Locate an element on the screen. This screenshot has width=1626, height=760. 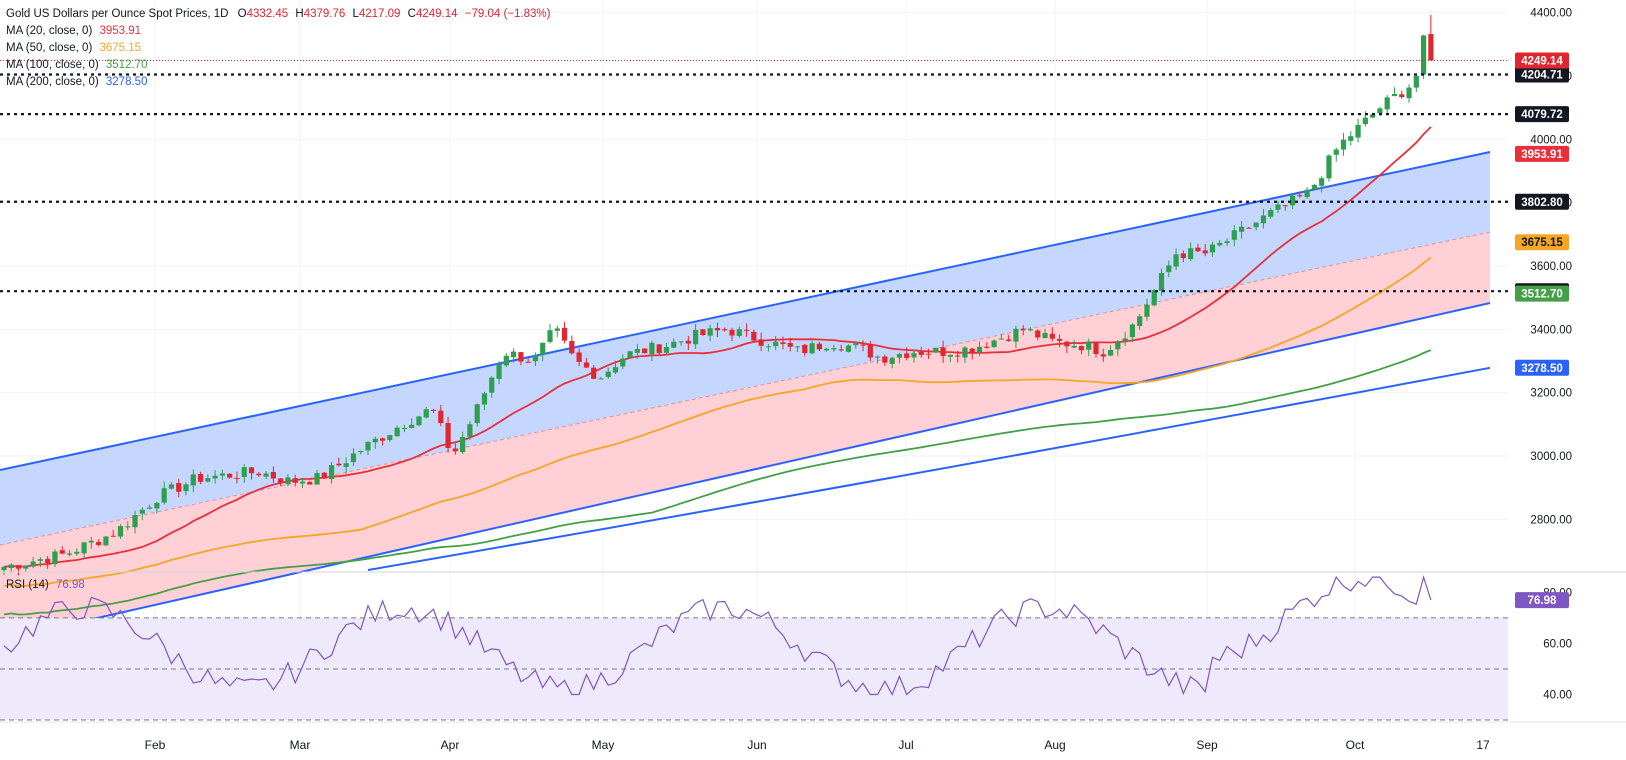
level-price-tag: 3802.80 is located at coordinates (1542, 203).